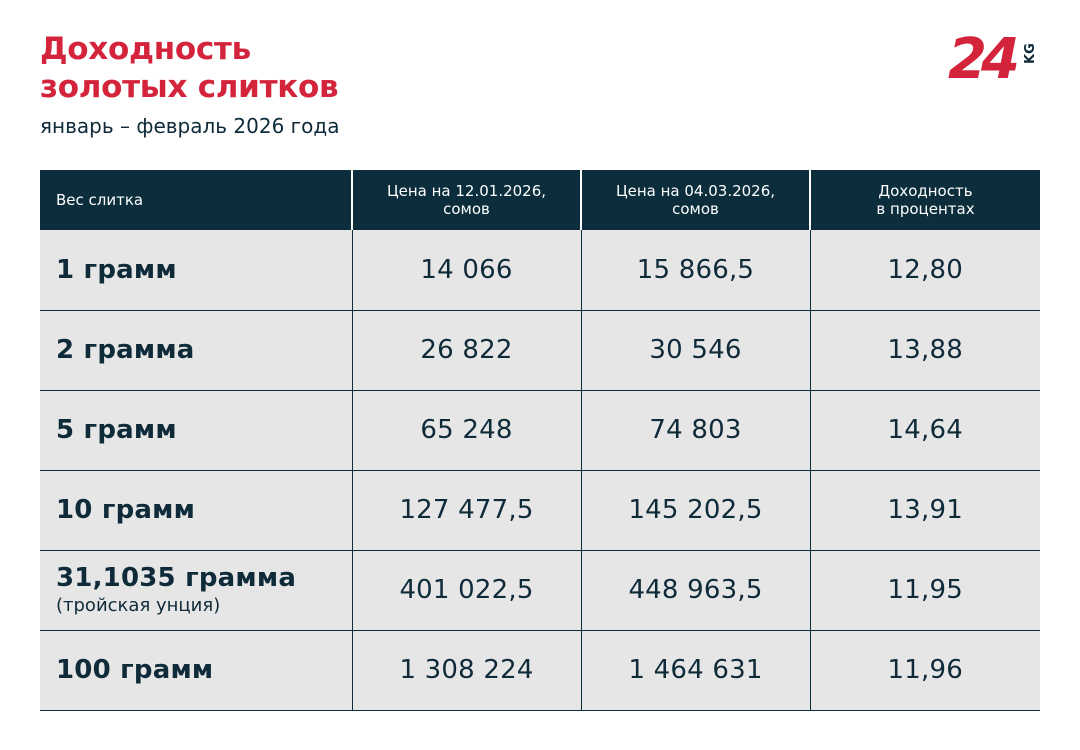 This screenshot has width=1080, height=750. What do you see at coordinates (695, 270) in the screenshot?
I see `cell-price-end: 15 866,5` at bounding box center [695, 270].